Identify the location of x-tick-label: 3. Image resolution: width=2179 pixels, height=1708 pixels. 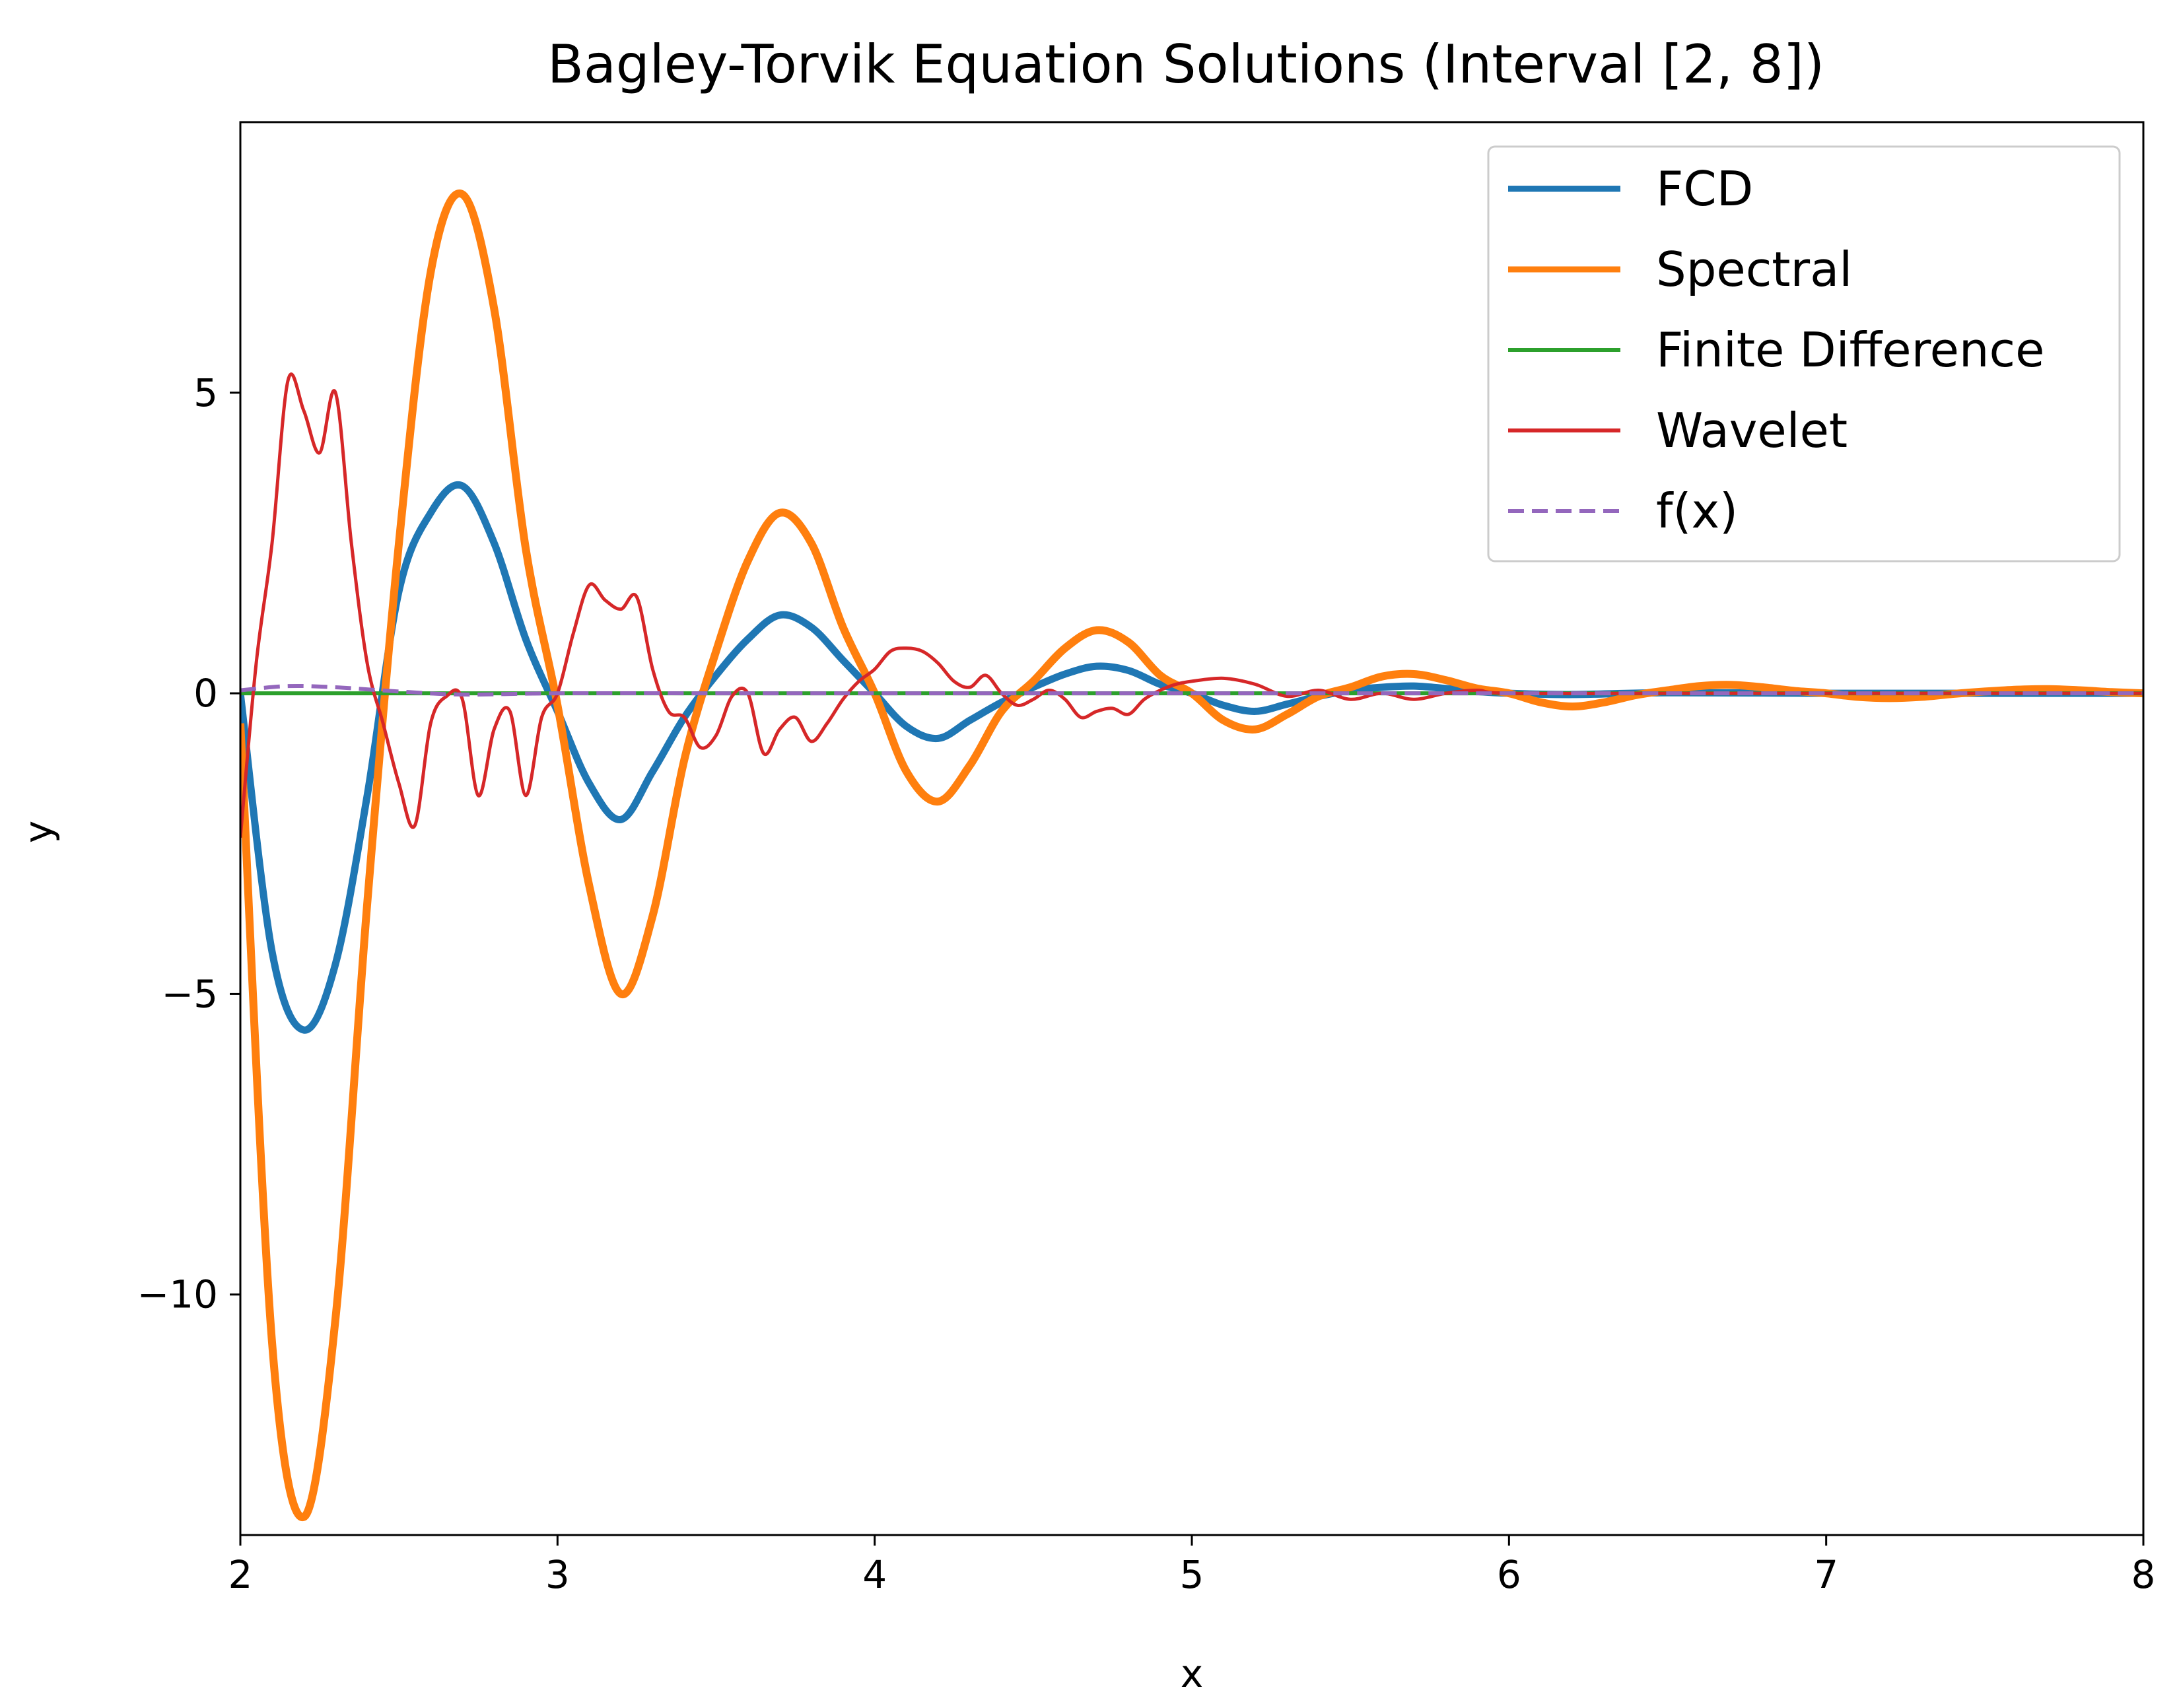
(557, 1574).